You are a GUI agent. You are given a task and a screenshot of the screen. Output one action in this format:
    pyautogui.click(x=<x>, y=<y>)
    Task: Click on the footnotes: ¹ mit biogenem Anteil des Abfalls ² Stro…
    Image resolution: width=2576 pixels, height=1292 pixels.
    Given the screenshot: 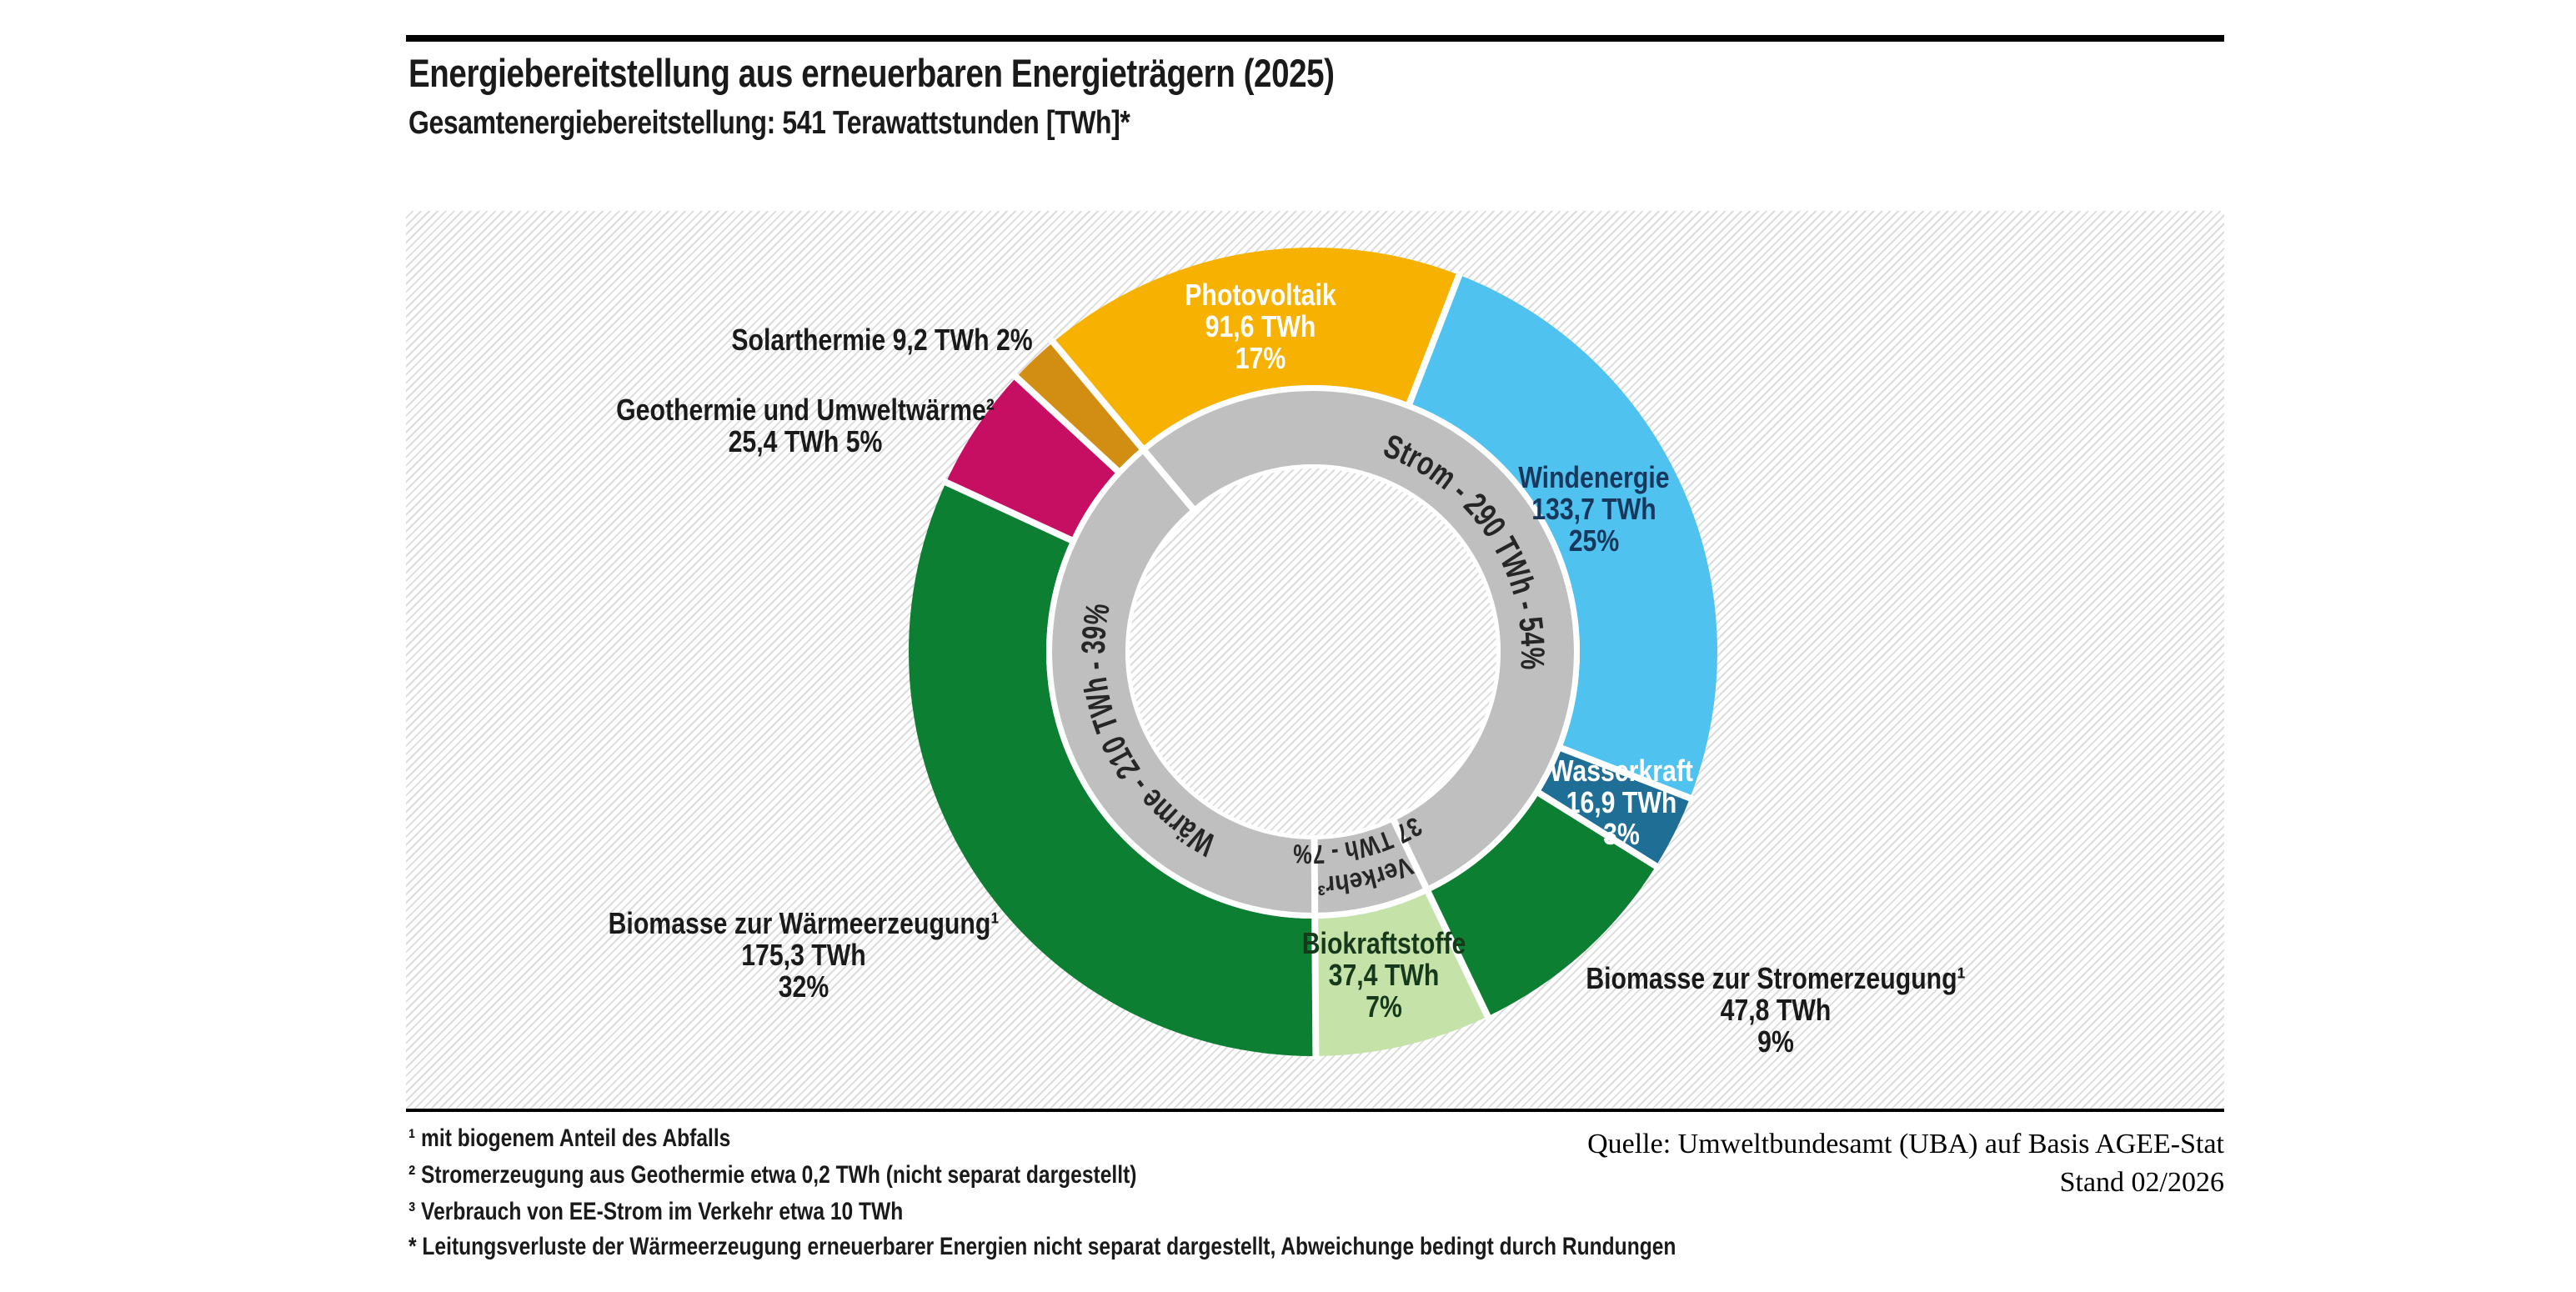 What is the action you would take?
    pyautogui.click(x=852, y=1175)
    